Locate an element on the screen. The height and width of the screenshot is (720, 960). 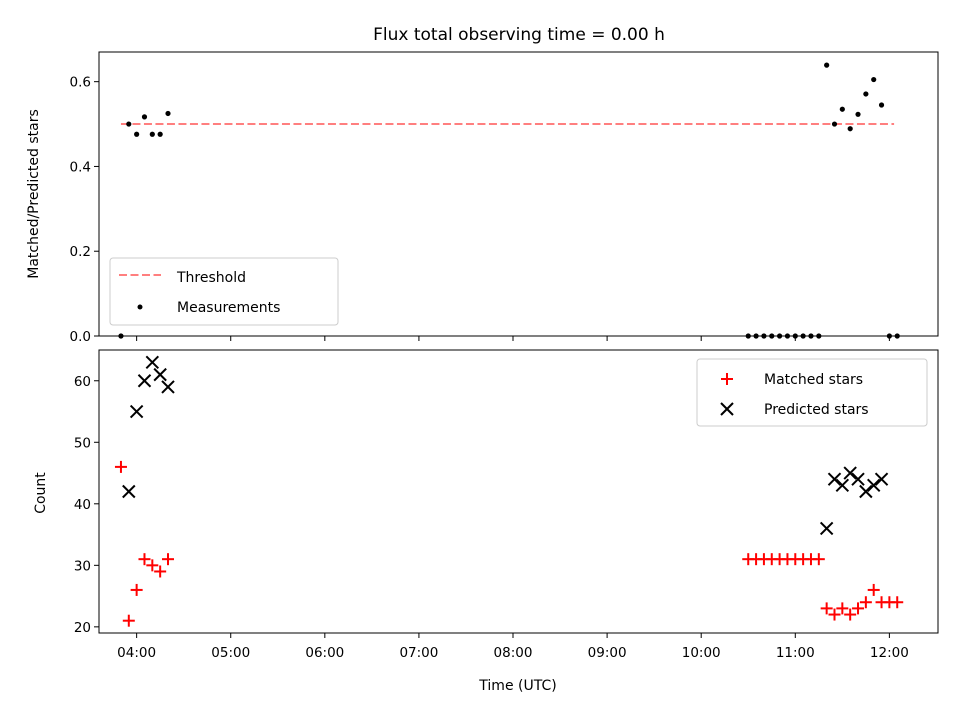
x-tick-label: 10:00 is located at coordinates (701, 653).